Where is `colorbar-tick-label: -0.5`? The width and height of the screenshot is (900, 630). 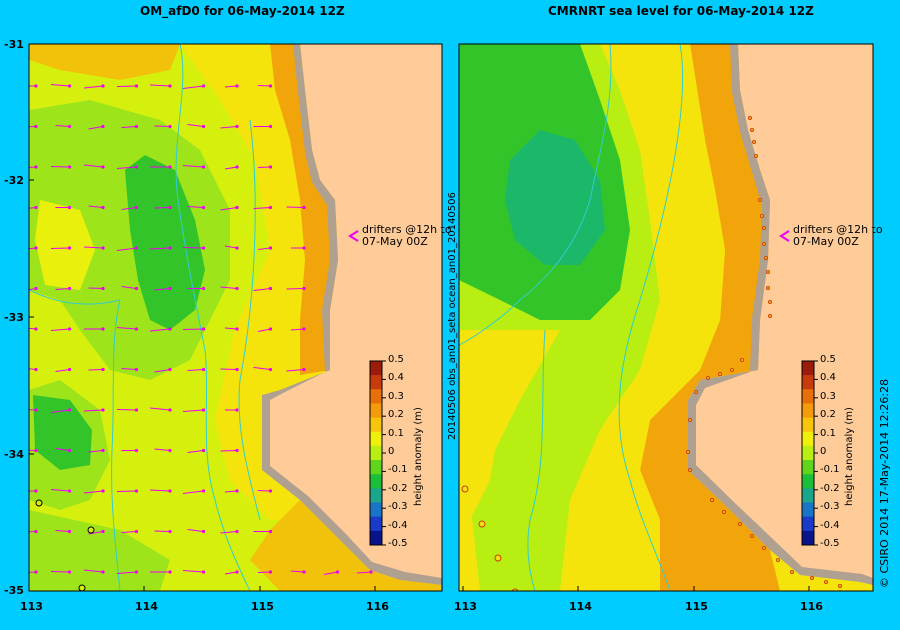 colorbar-tick-label: -0.5 is located at coordinates (830, 543).